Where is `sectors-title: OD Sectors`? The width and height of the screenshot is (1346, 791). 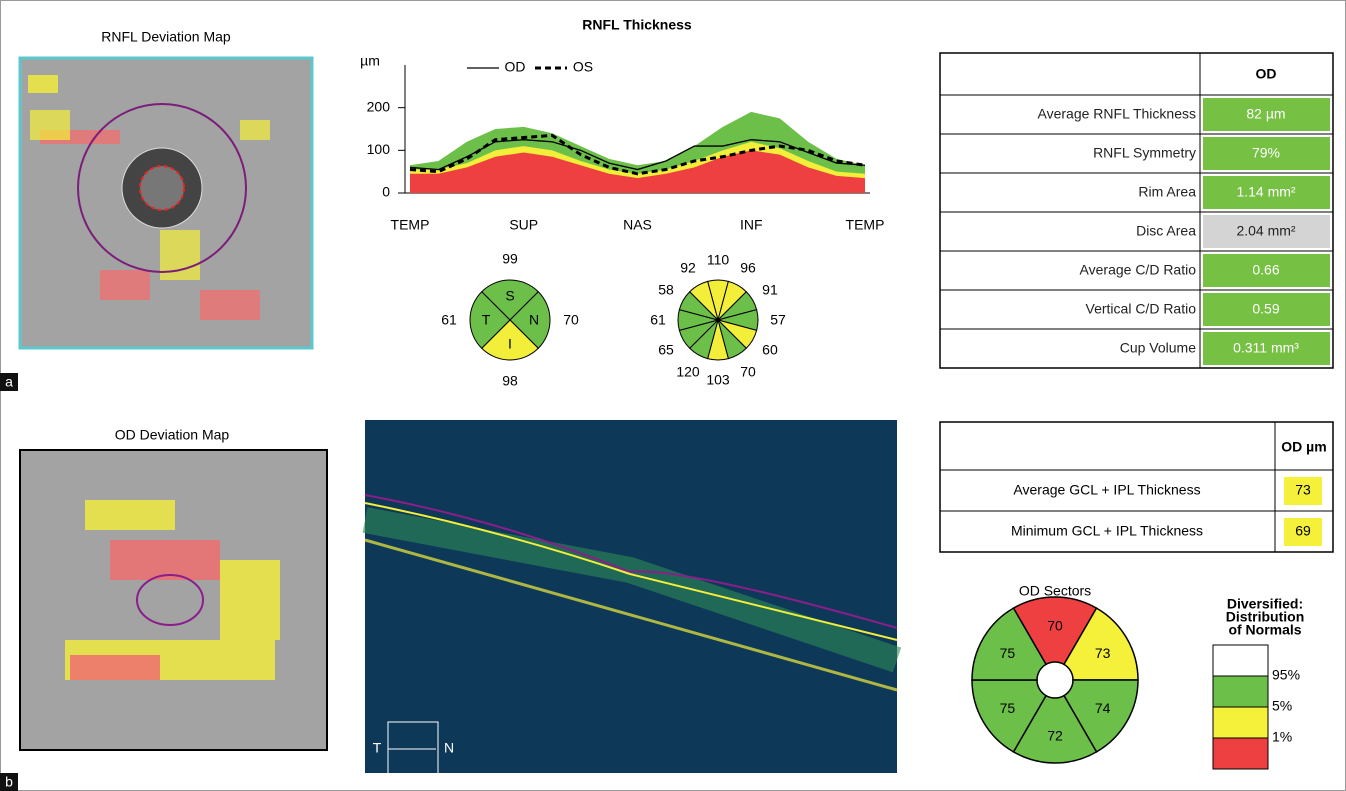
sectors-title: OD Sectors is located at coordinates (1055, 591).